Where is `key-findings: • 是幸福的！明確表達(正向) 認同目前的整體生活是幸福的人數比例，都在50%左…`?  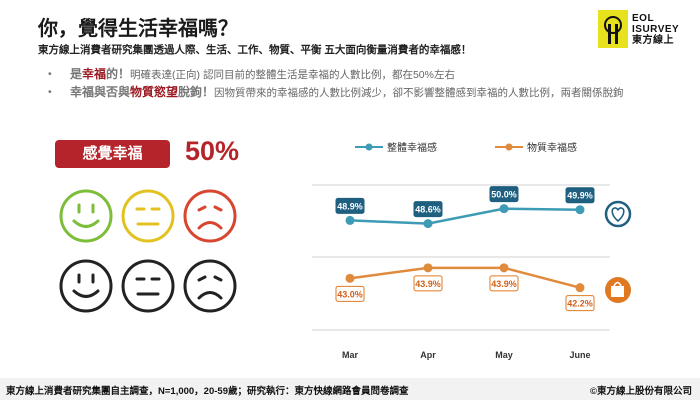 key-findings: • 是幸福的！明確表達(正向) 認同目前的整體生活是幸福的人數比例，都在50%左… is located at coordinates (358, 86).